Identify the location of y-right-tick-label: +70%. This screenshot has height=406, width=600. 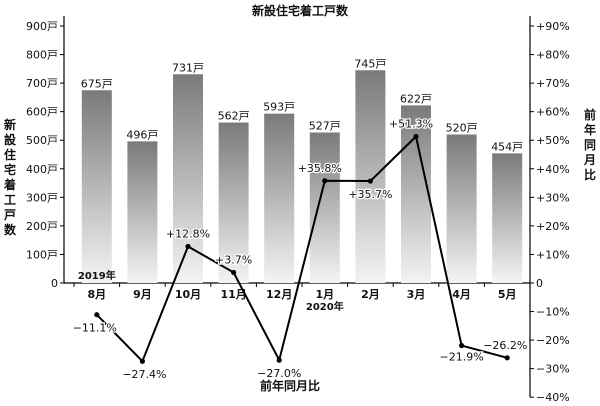
(553, 83).